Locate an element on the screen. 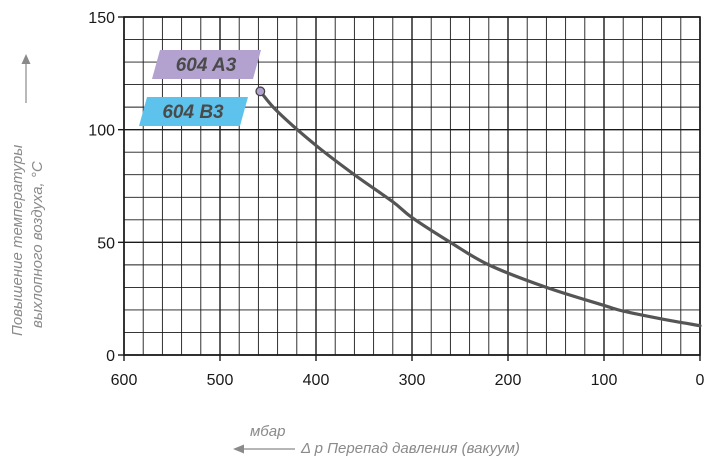 The width and height of the screenshot is (710, 457). x-axis-arrow-head is located at coordinates (238, 449).